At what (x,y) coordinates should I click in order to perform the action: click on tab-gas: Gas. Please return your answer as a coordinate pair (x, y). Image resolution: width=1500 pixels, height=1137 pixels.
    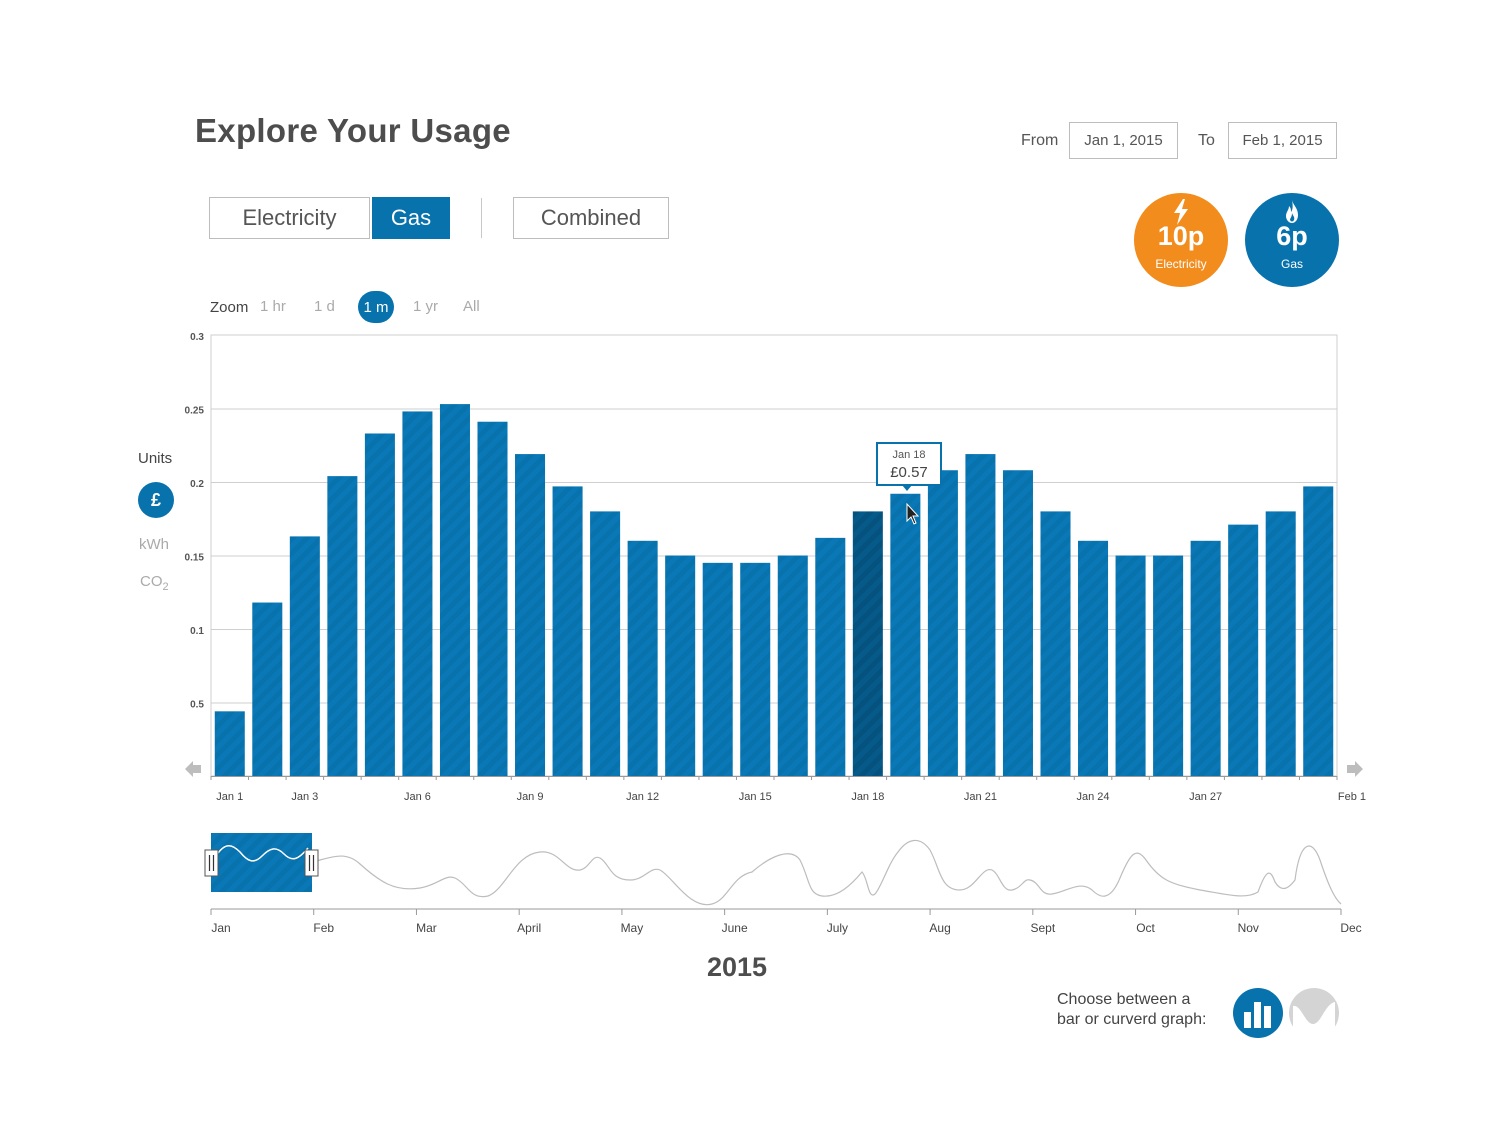
    Looking at the image, I should click on (411, 218).